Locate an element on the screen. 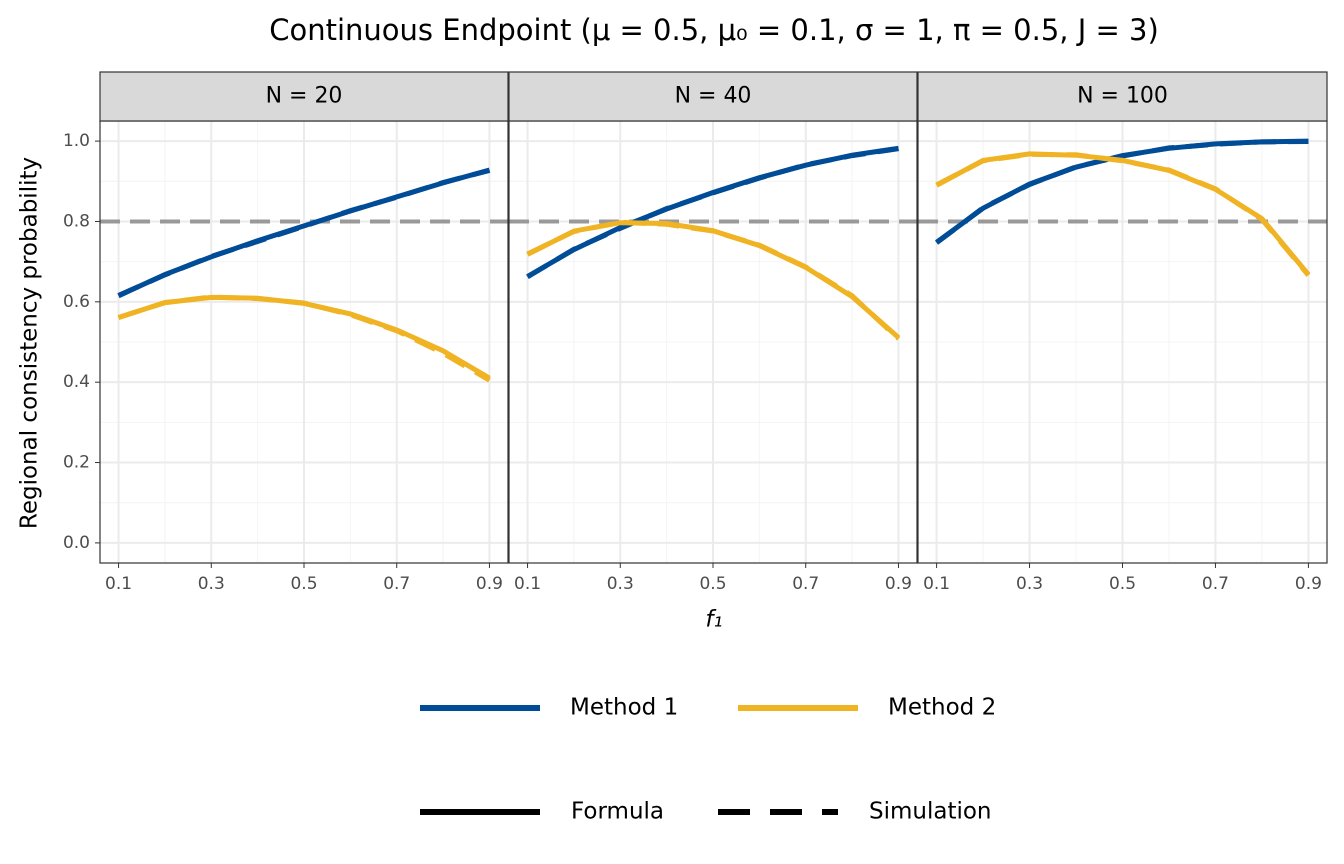 The image size is (1344, 864). legend-label: Simulation is located at coordinates (930, 812).